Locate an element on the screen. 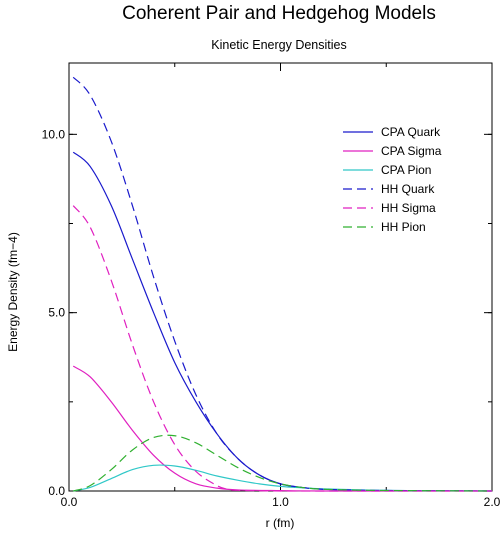  legend-label: HH Pion is located at coordinates (403, 227).